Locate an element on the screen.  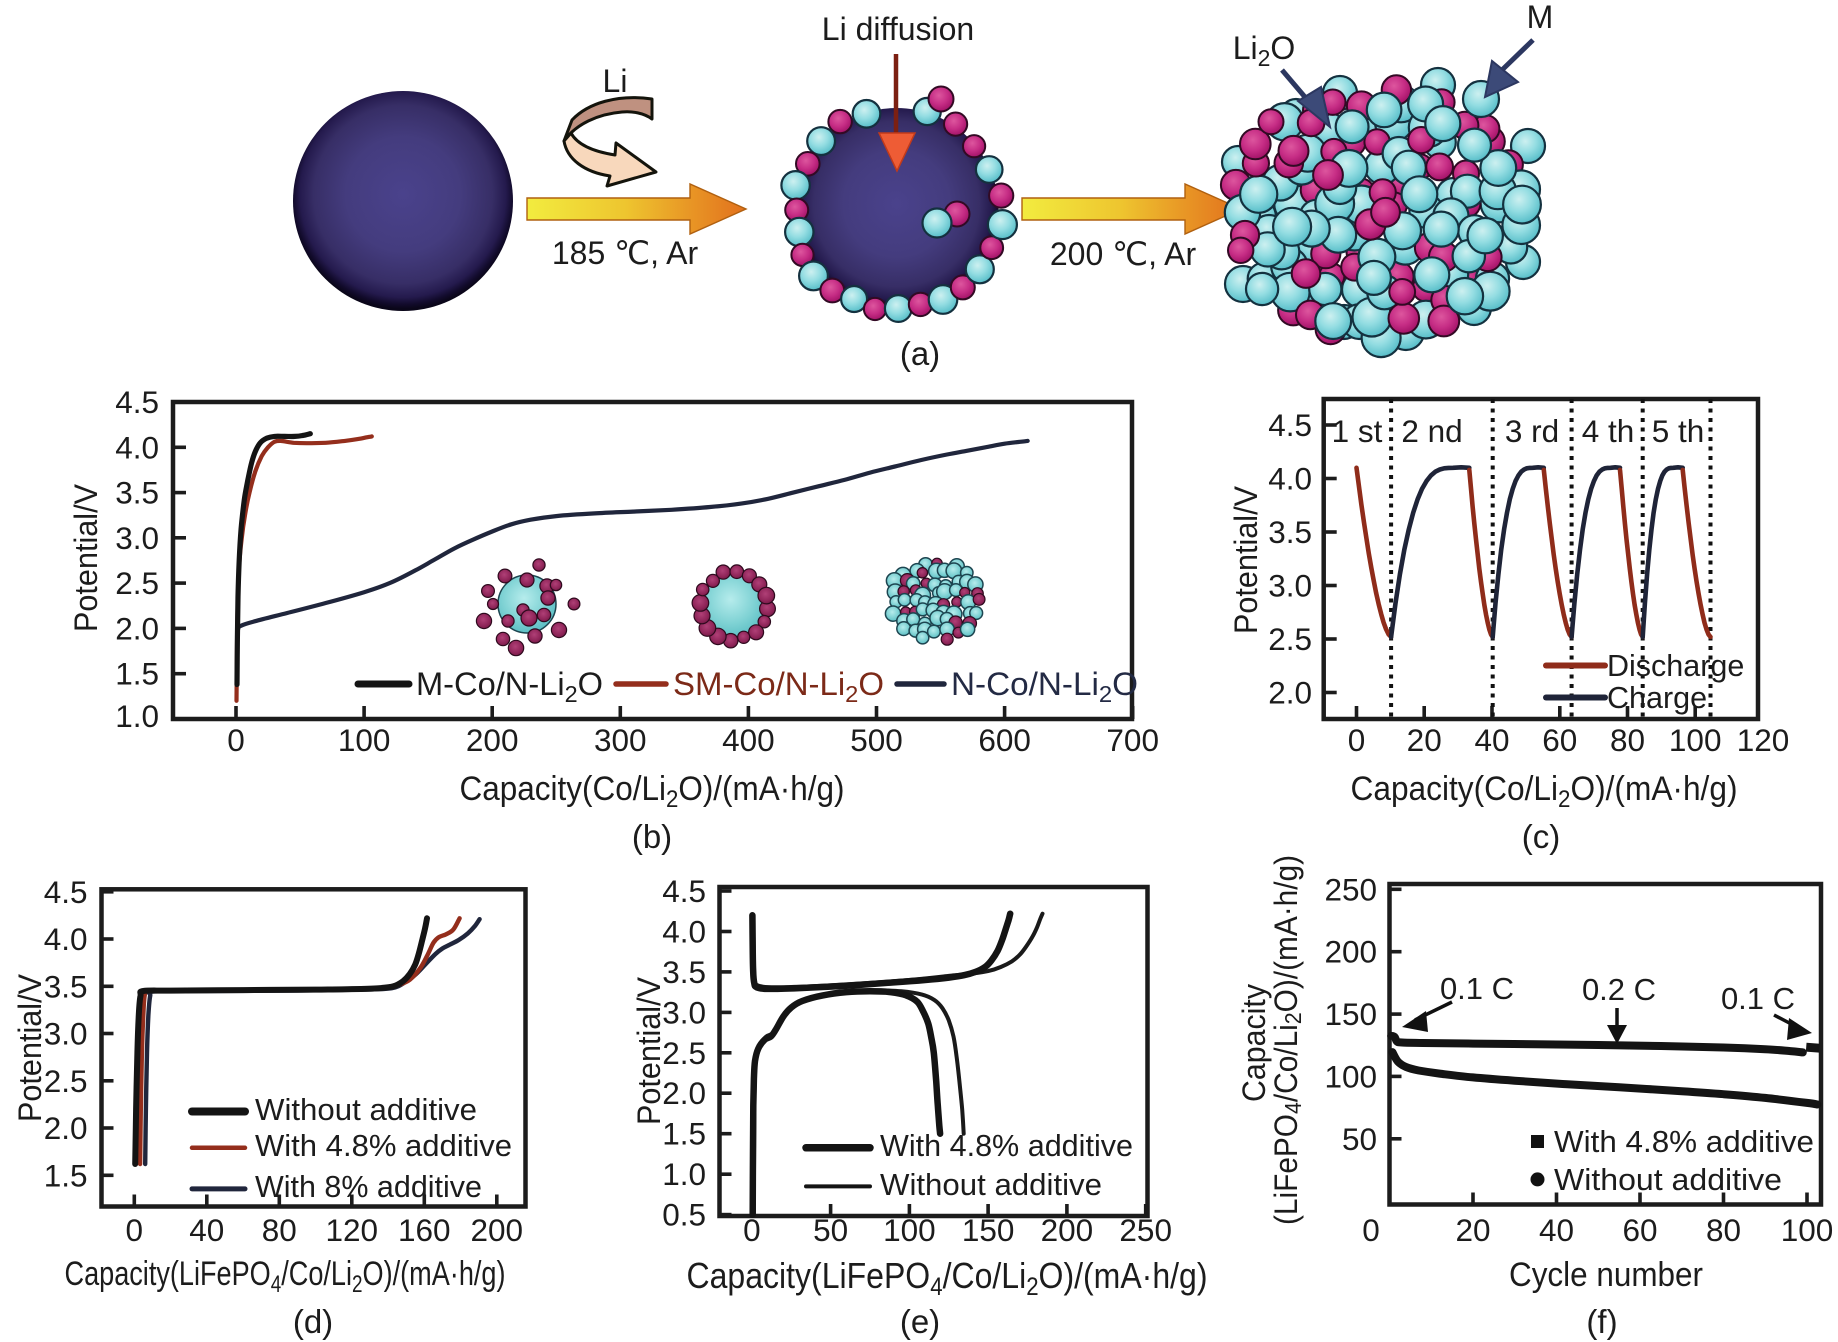
svg-text: 300 is located at coordinates (620, 740).